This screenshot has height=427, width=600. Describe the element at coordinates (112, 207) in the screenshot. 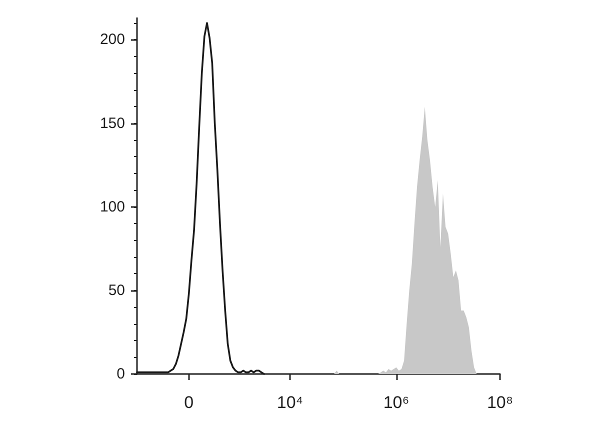

I see `y-tick-label: 100` at that location.